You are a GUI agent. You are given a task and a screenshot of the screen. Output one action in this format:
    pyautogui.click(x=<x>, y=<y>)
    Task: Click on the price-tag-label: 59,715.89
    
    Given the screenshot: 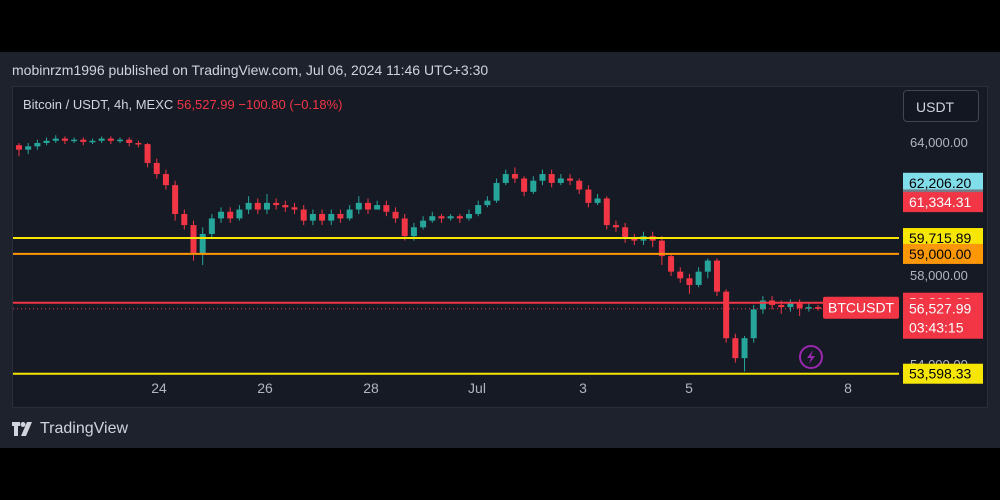 What is the action you would take?
    pyautogui.click(x=940, y=238)
    